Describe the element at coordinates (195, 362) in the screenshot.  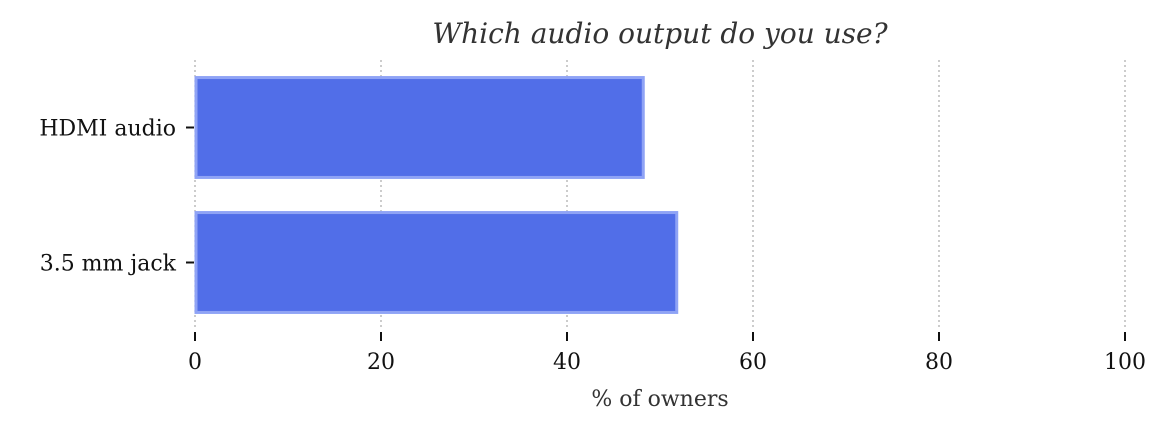
I see `x-tick-label-0: 0` at that location.